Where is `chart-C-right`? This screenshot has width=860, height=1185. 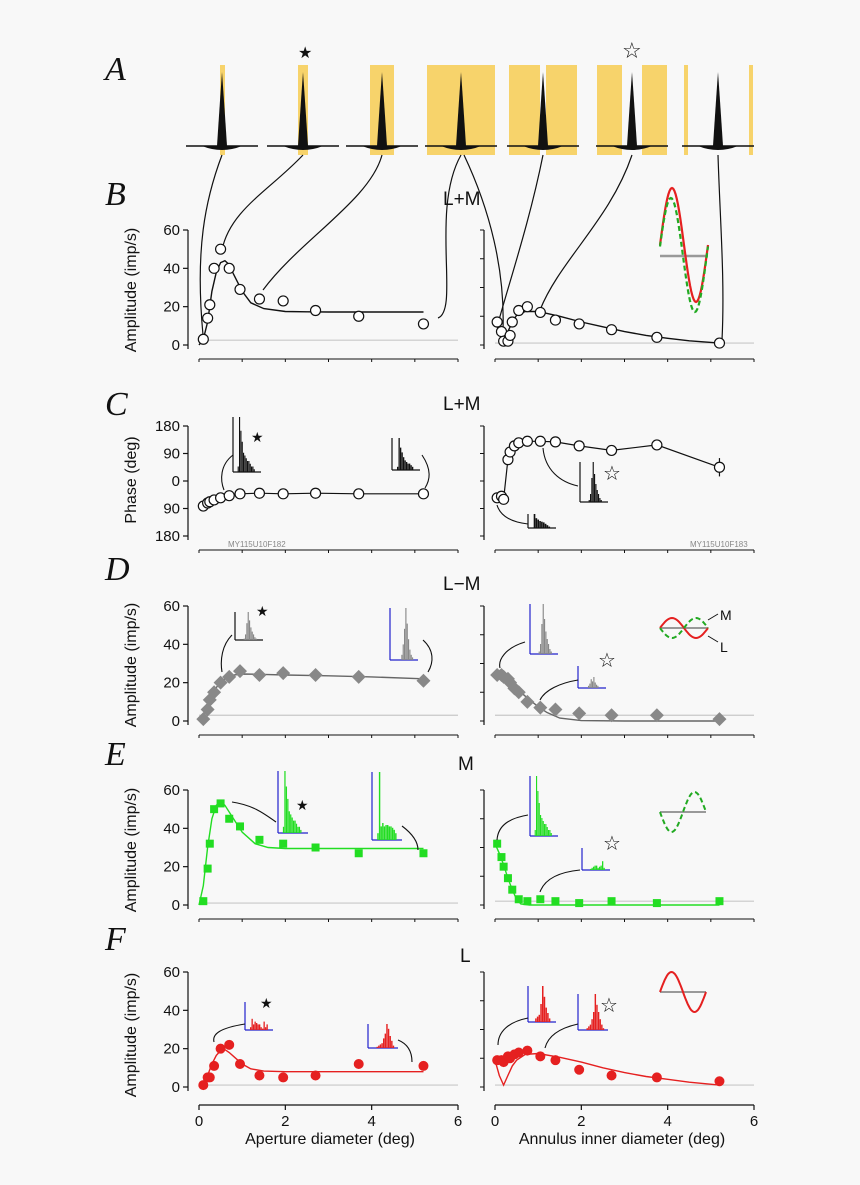 chart-C-right is located at coordinates (617, 489).